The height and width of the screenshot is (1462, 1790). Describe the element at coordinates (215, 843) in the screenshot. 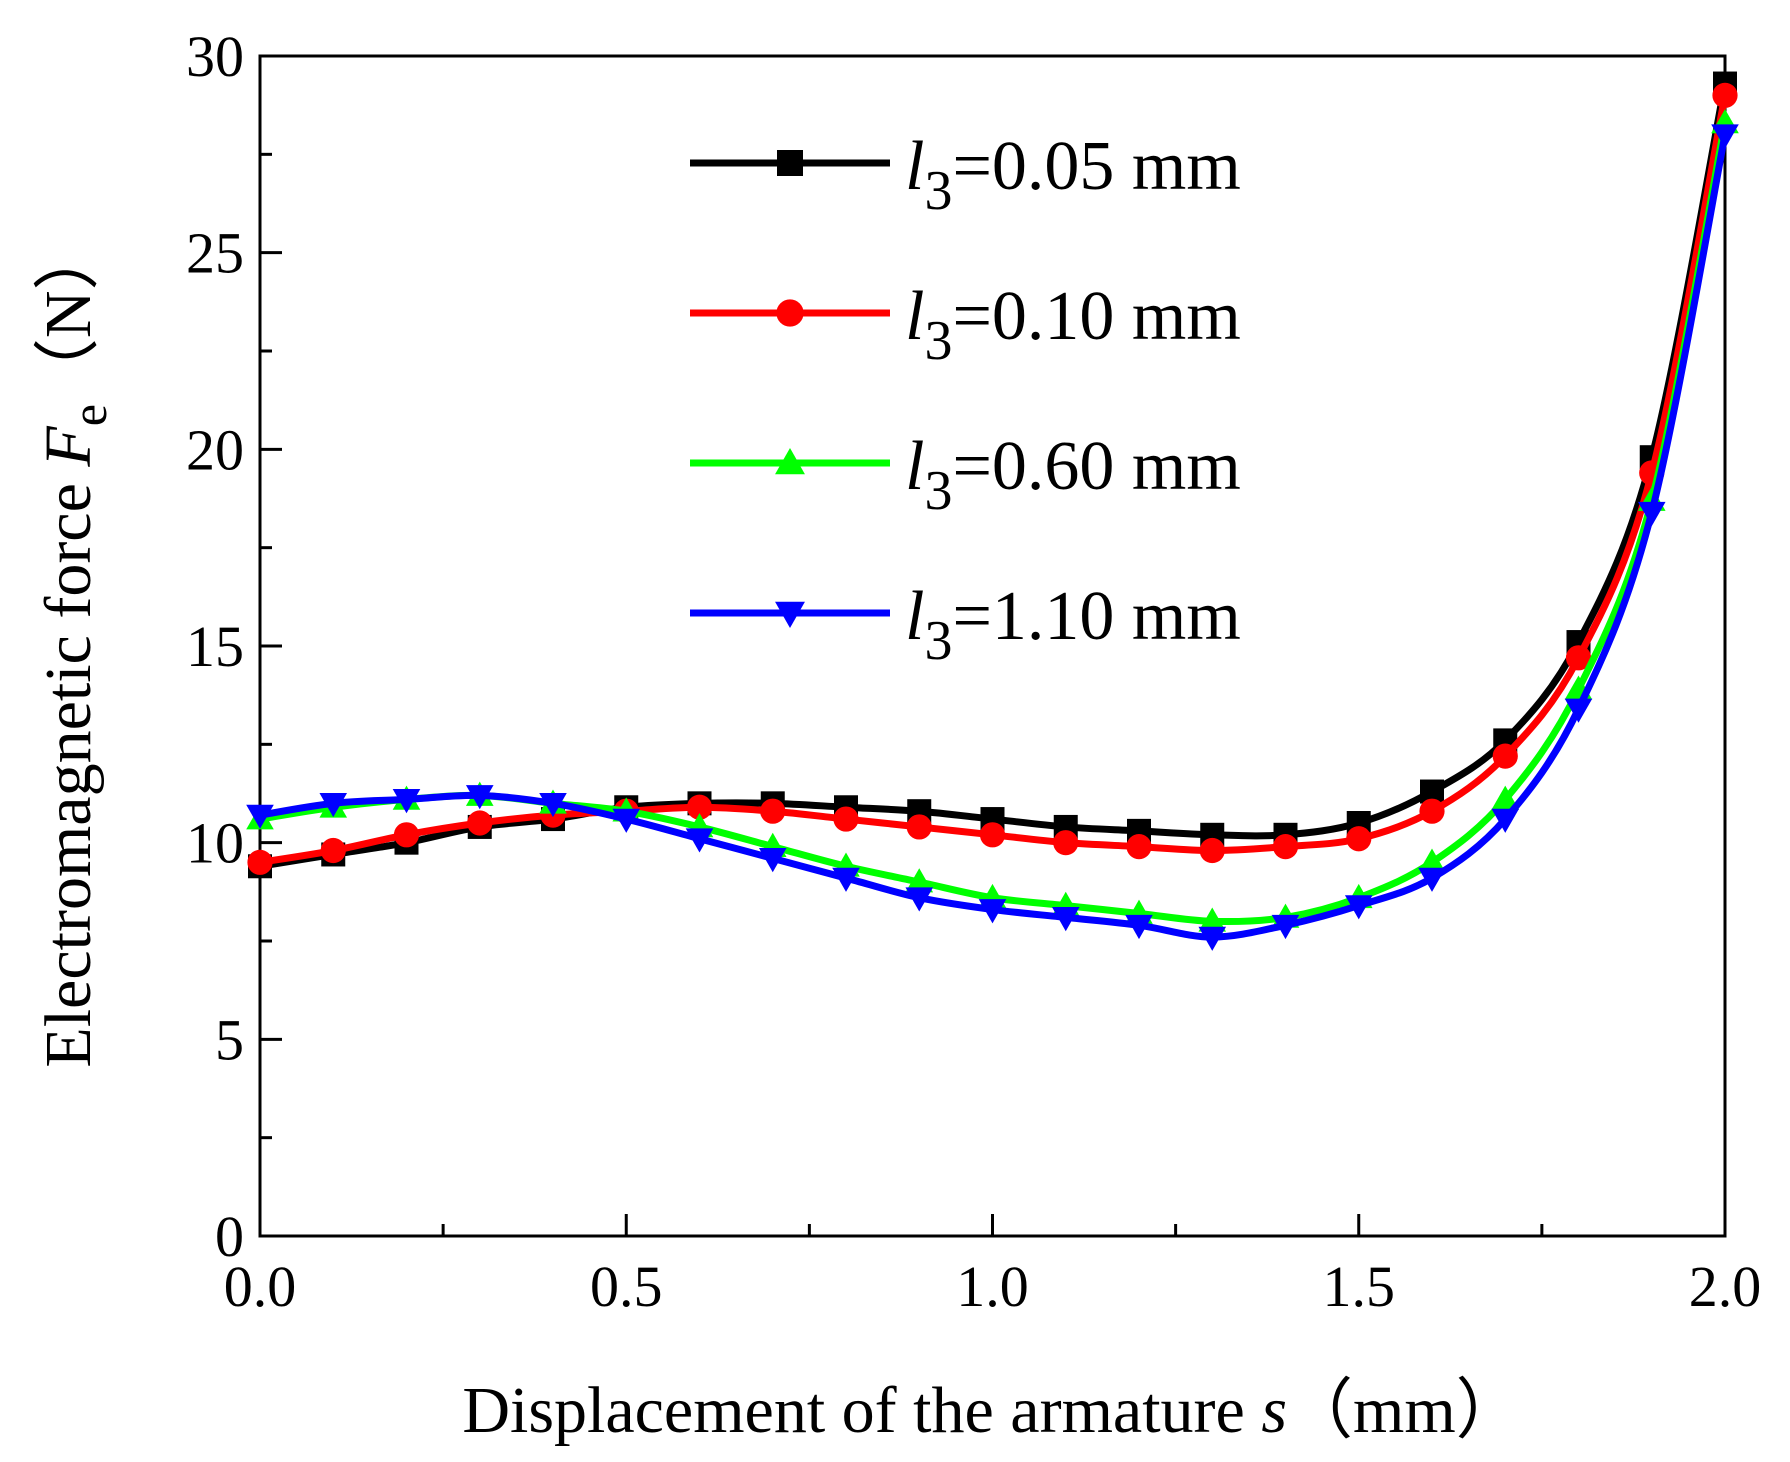

I see `y-tick-label: 10` at that location.